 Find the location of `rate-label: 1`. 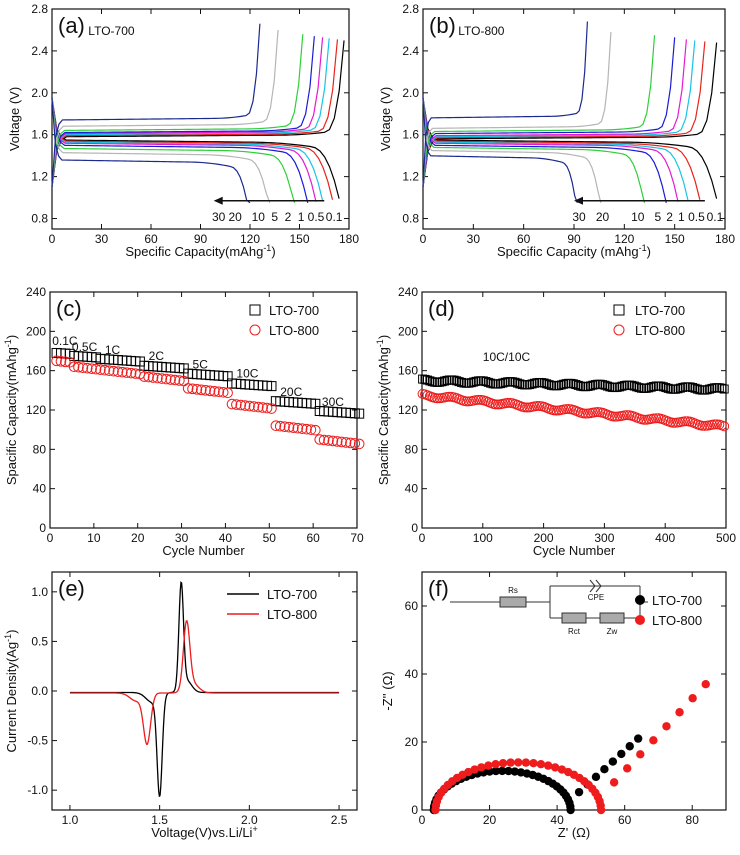

rate-label: 1 is located at coordinates (681, 217).